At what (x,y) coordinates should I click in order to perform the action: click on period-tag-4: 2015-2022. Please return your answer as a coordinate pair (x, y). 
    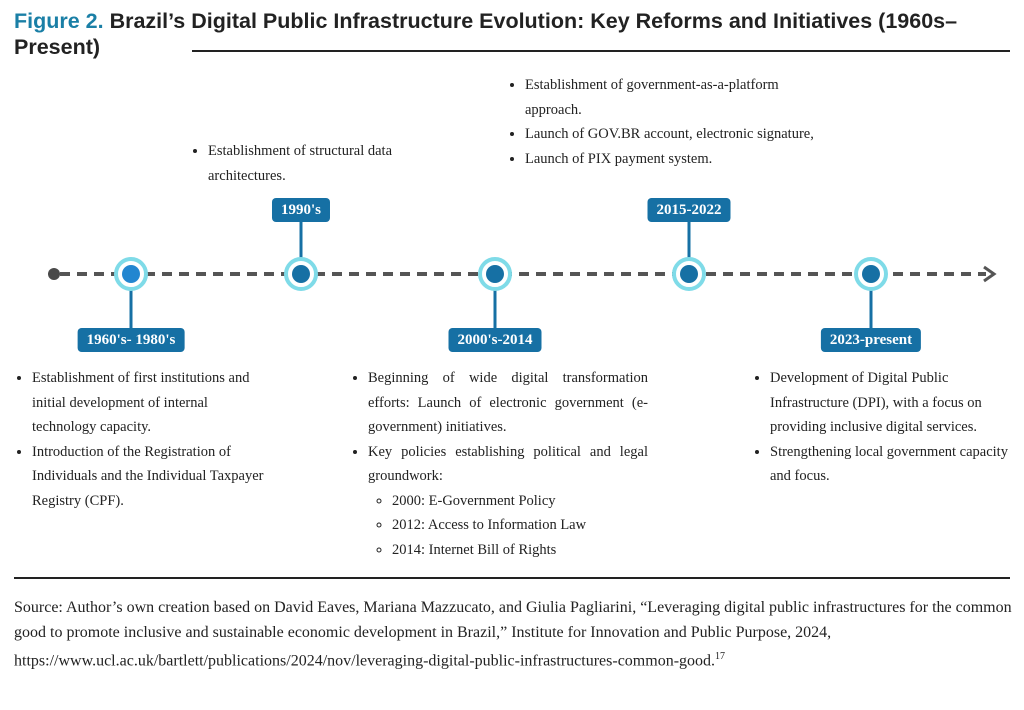
    Looking at the image, I should click on (689, 210).